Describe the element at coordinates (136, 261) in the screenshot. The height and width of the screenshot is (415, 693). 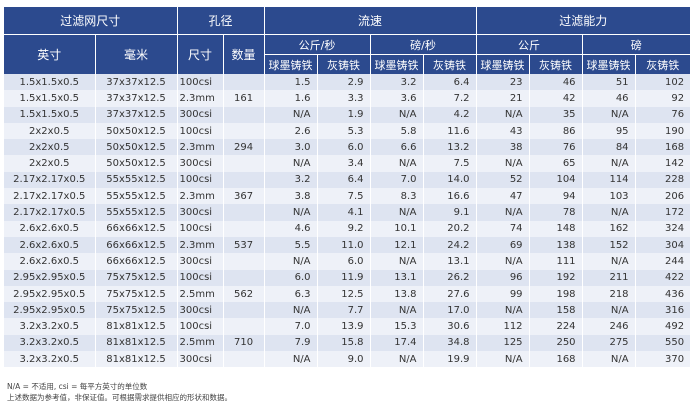
I see `cell-mm-size: 66x66x12.5` at that location.